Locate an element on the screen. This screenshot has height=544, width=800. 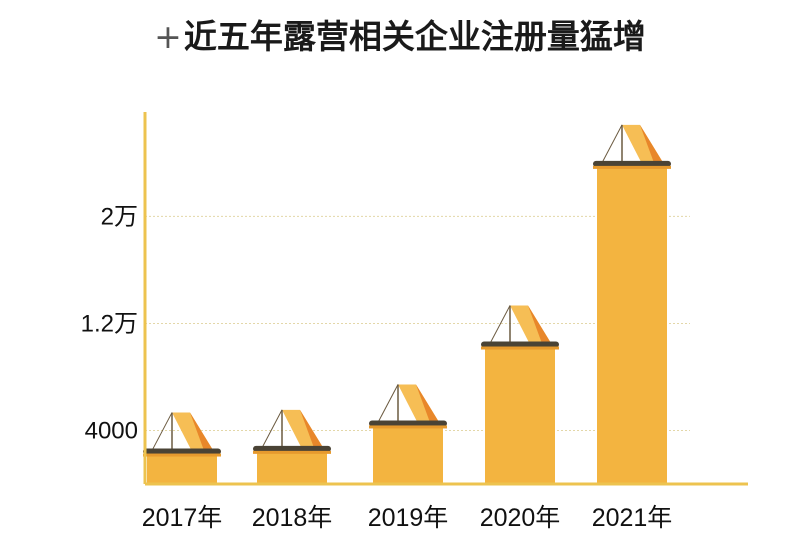
x-category-label: 2020年 is located at coordinates (520, 518).